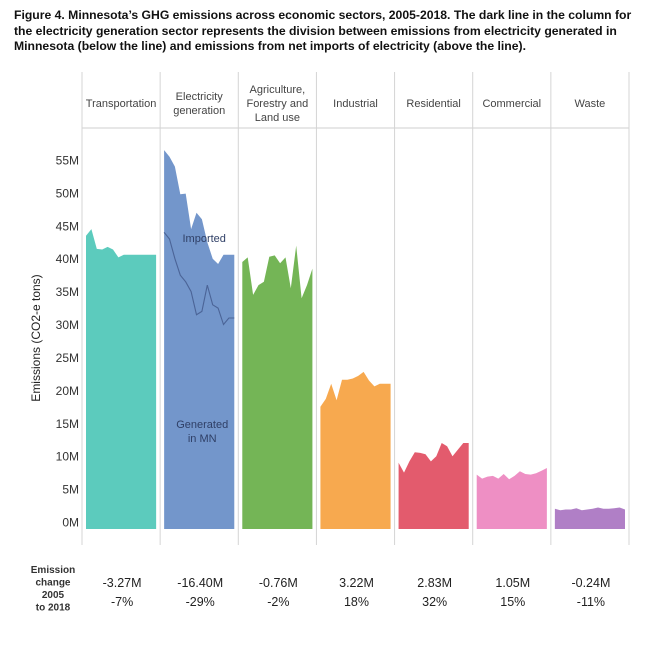 This screenshot has width=657, height=648. I want to click on change-absolute-value: -0.24M, so click(590, 583).